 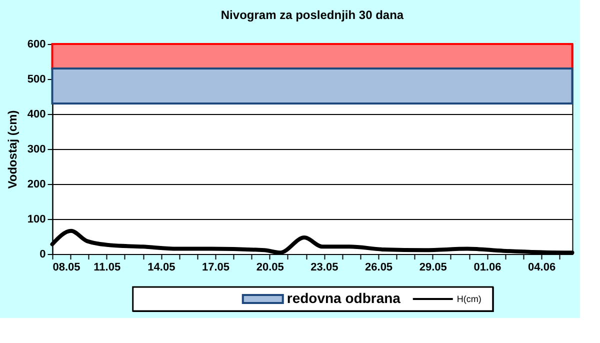 I want to click on y-tick-label: 300, so click(x=36, y=150).